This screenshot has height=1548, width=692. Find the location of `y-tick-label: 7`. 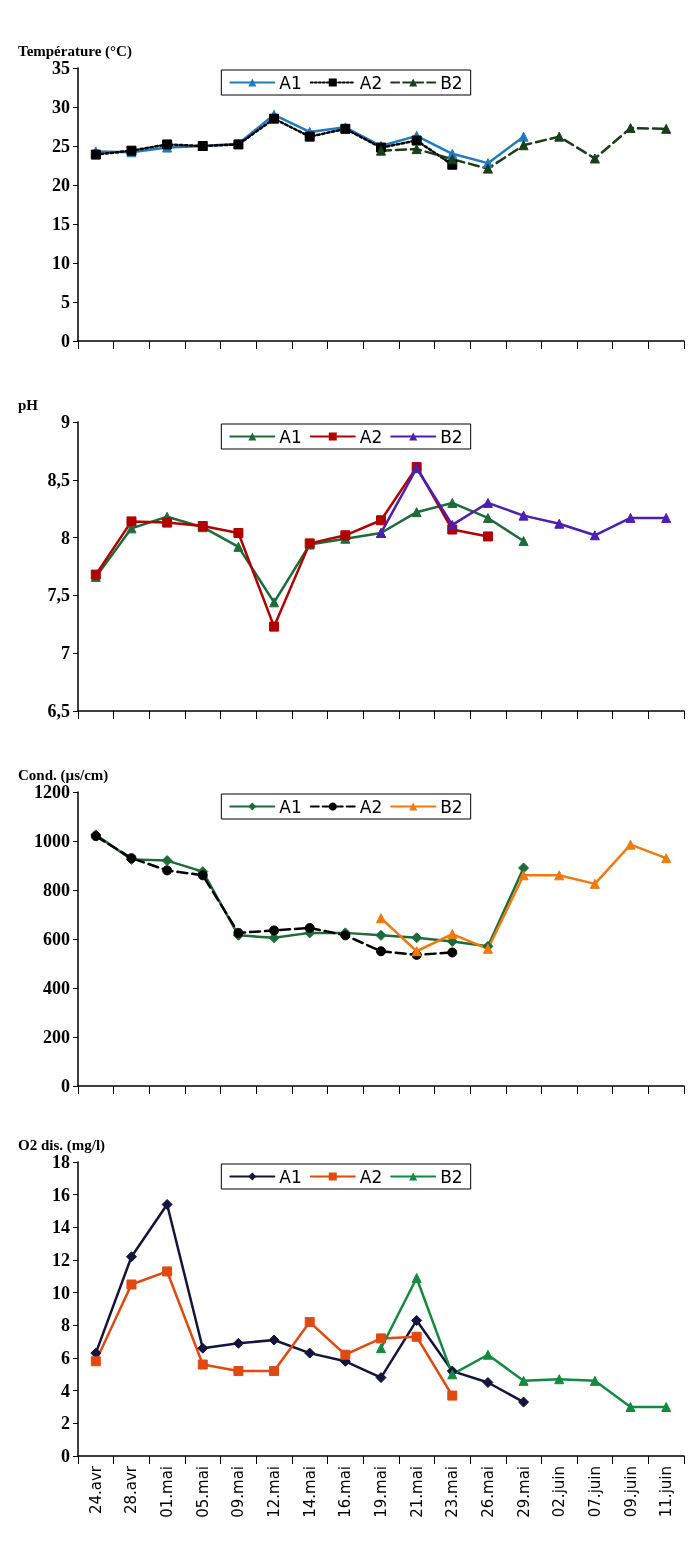

y-tick-label: 7 is located at coordinates (65, 653).